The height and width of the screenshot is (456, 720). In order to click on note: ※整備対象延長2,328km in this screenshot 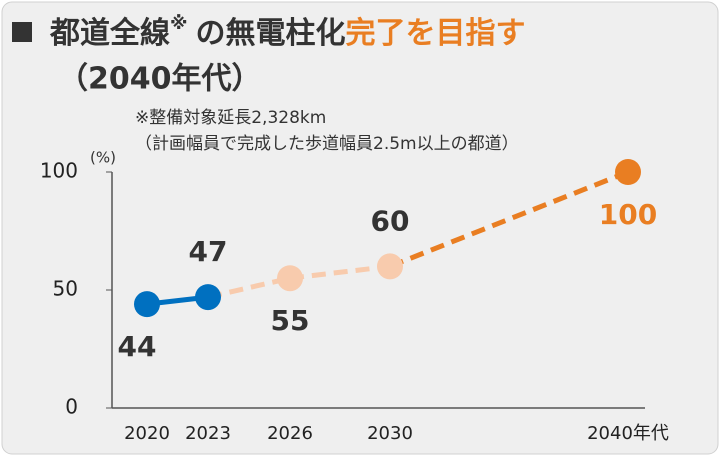, I will do `click(230, 118)`.